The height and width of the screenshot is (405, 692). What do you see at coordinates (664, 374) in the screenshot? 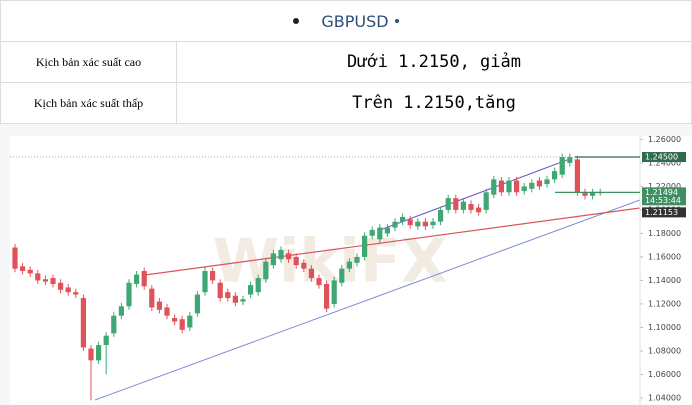
I see `y-tick-label: 1.06000` at bounding box center [664, 374].